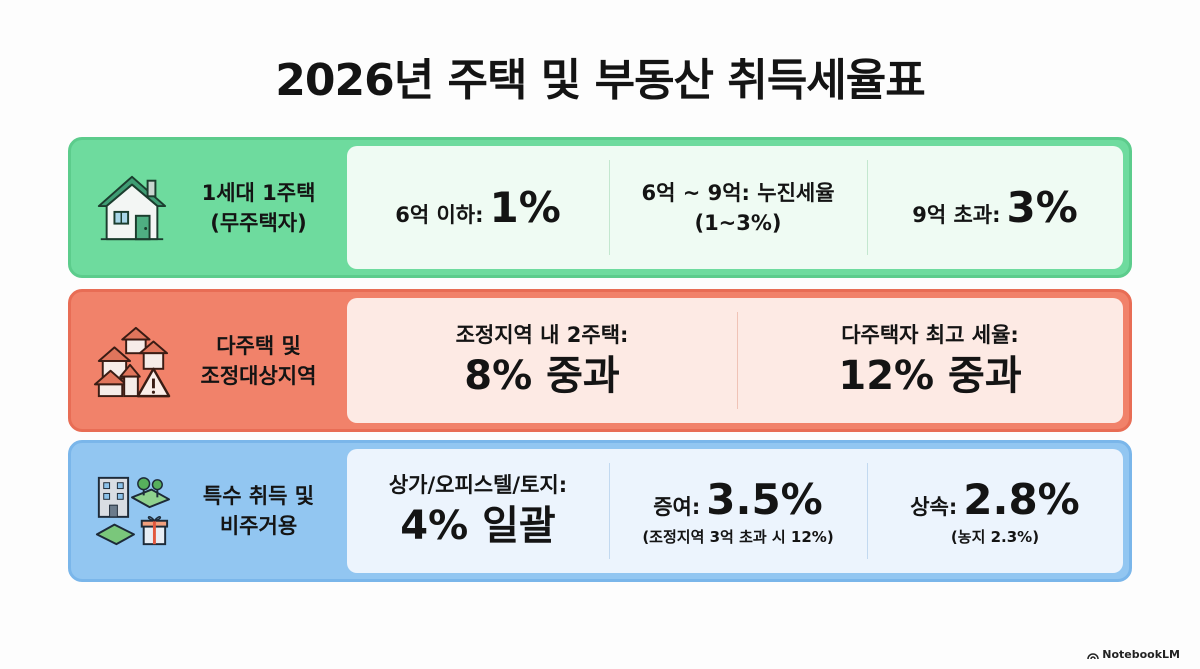  I want to click on row-label-line2: 조정대상지역, so click(258, 375).